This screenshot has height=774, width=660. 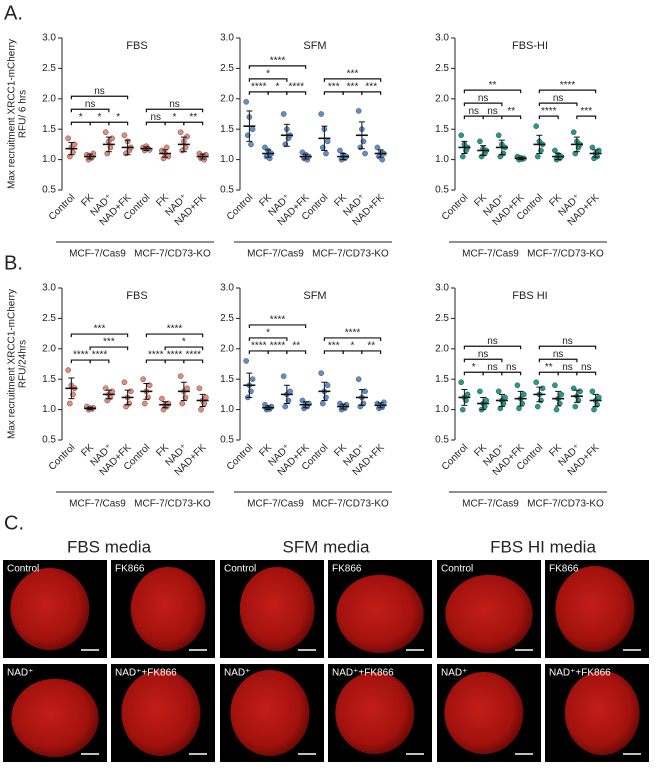 I want to click on y-axis-label: RFU/24hrs, so click(x=23, y=364).